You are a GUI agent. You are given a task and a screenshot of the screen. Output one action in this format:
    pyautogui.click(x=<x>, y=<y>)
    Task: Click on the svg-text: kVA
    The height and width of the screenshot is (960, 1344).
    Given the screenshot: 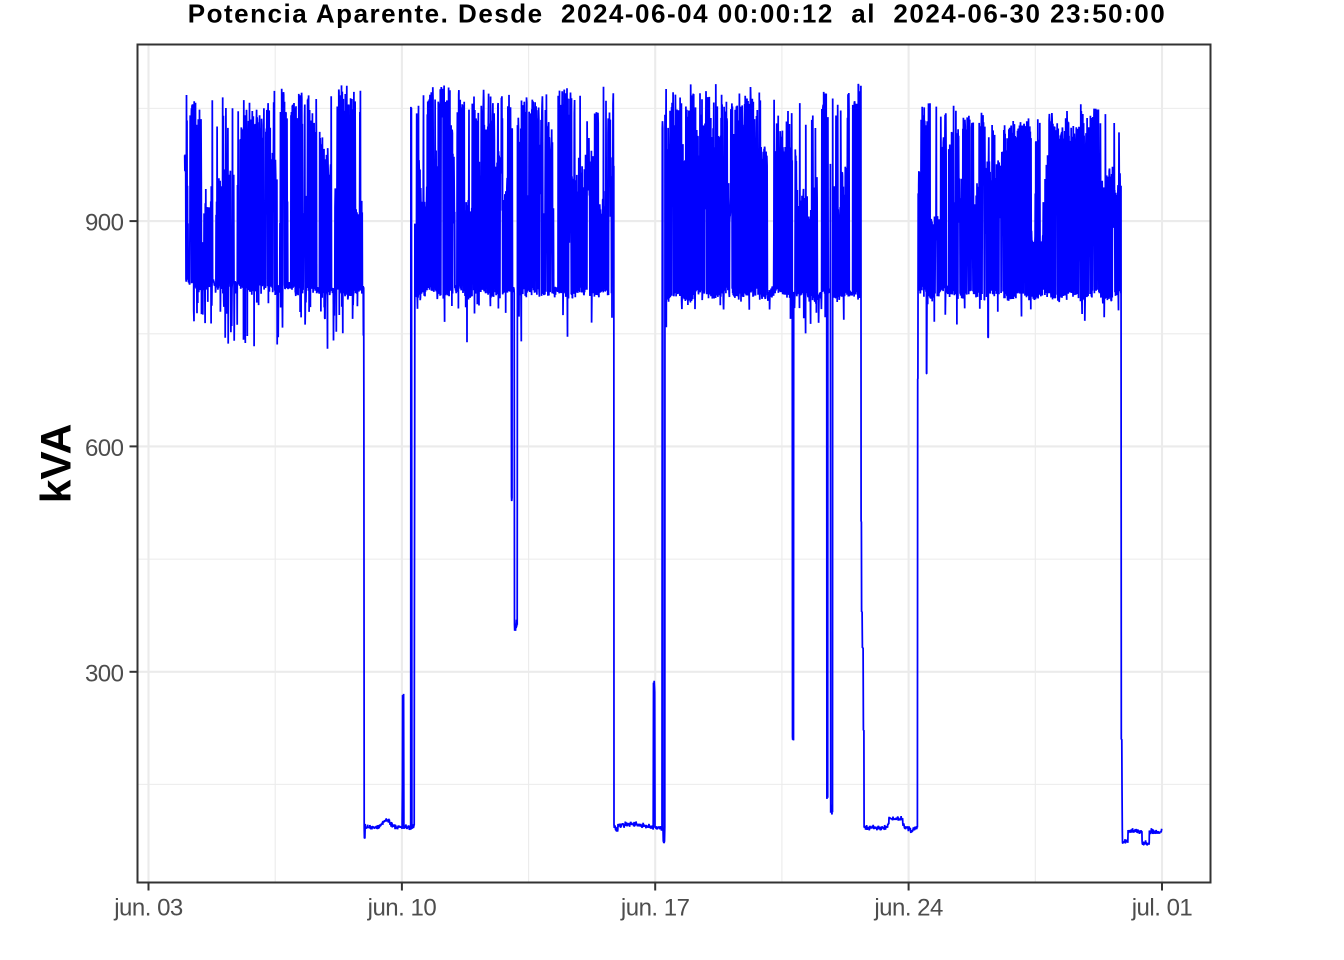 What is the action you would take?
    pyautogui.click(x=56, y=464)
    